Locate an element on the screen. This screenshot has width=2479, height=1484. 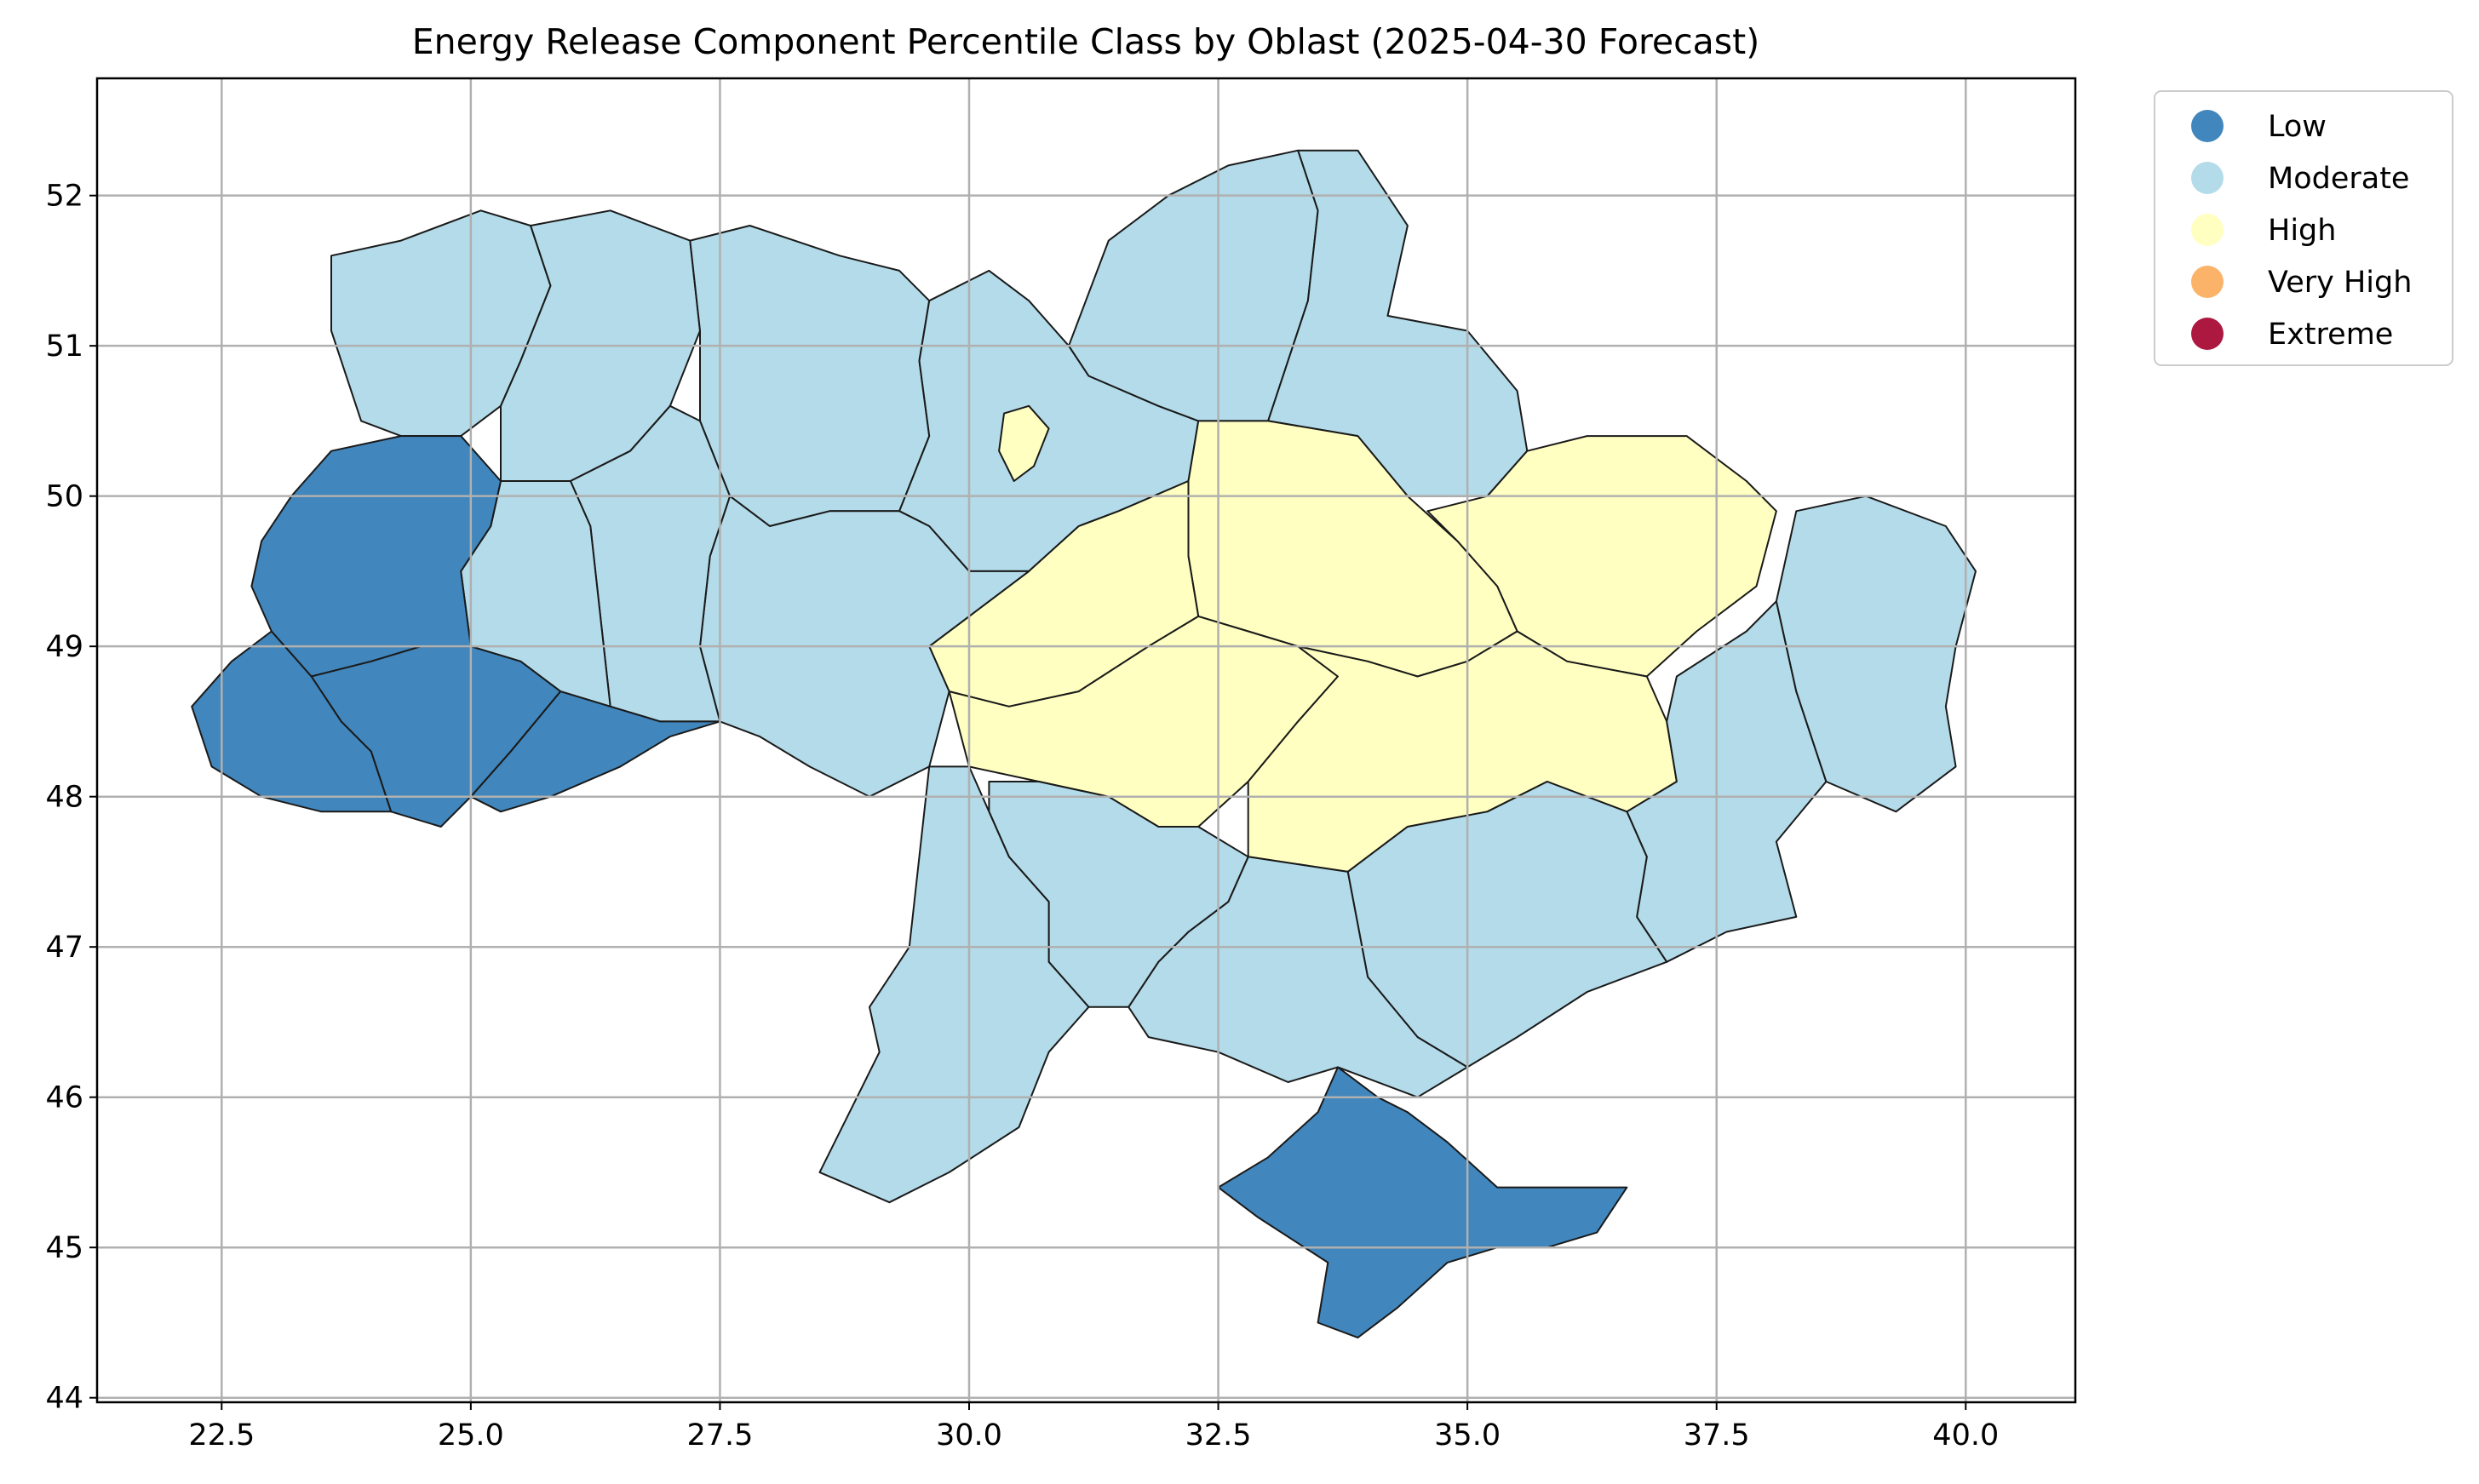
y-tick-label: 49 is located at coordinates (64, 647).